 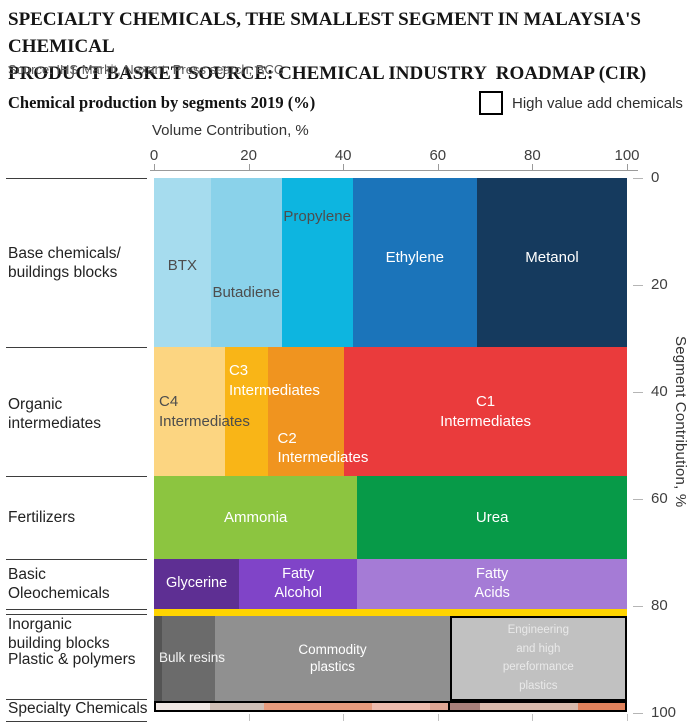 I want to click on chart-row-basic-oleochemicals: Glycerine Fatty Alcohol Fatty Acids, so click(x=390, y=583).